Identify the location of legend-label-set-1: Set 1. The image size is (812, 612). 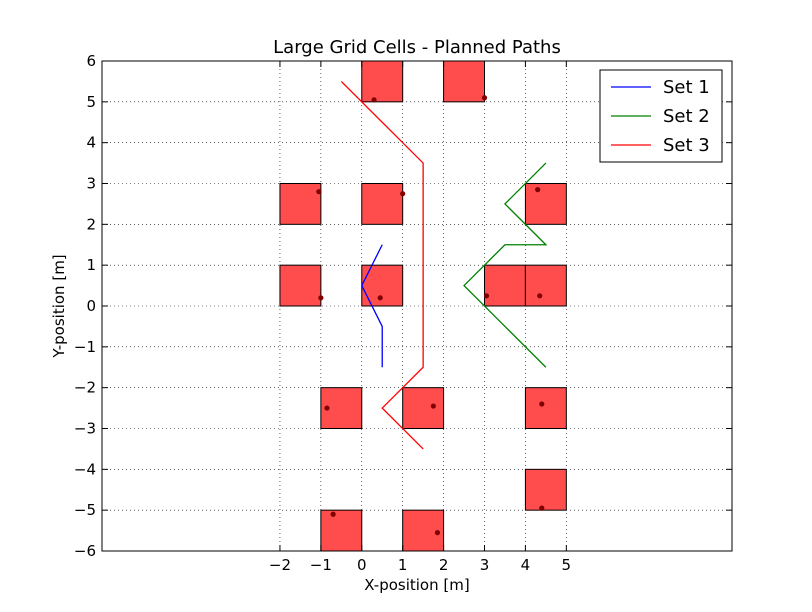
(686, 87).